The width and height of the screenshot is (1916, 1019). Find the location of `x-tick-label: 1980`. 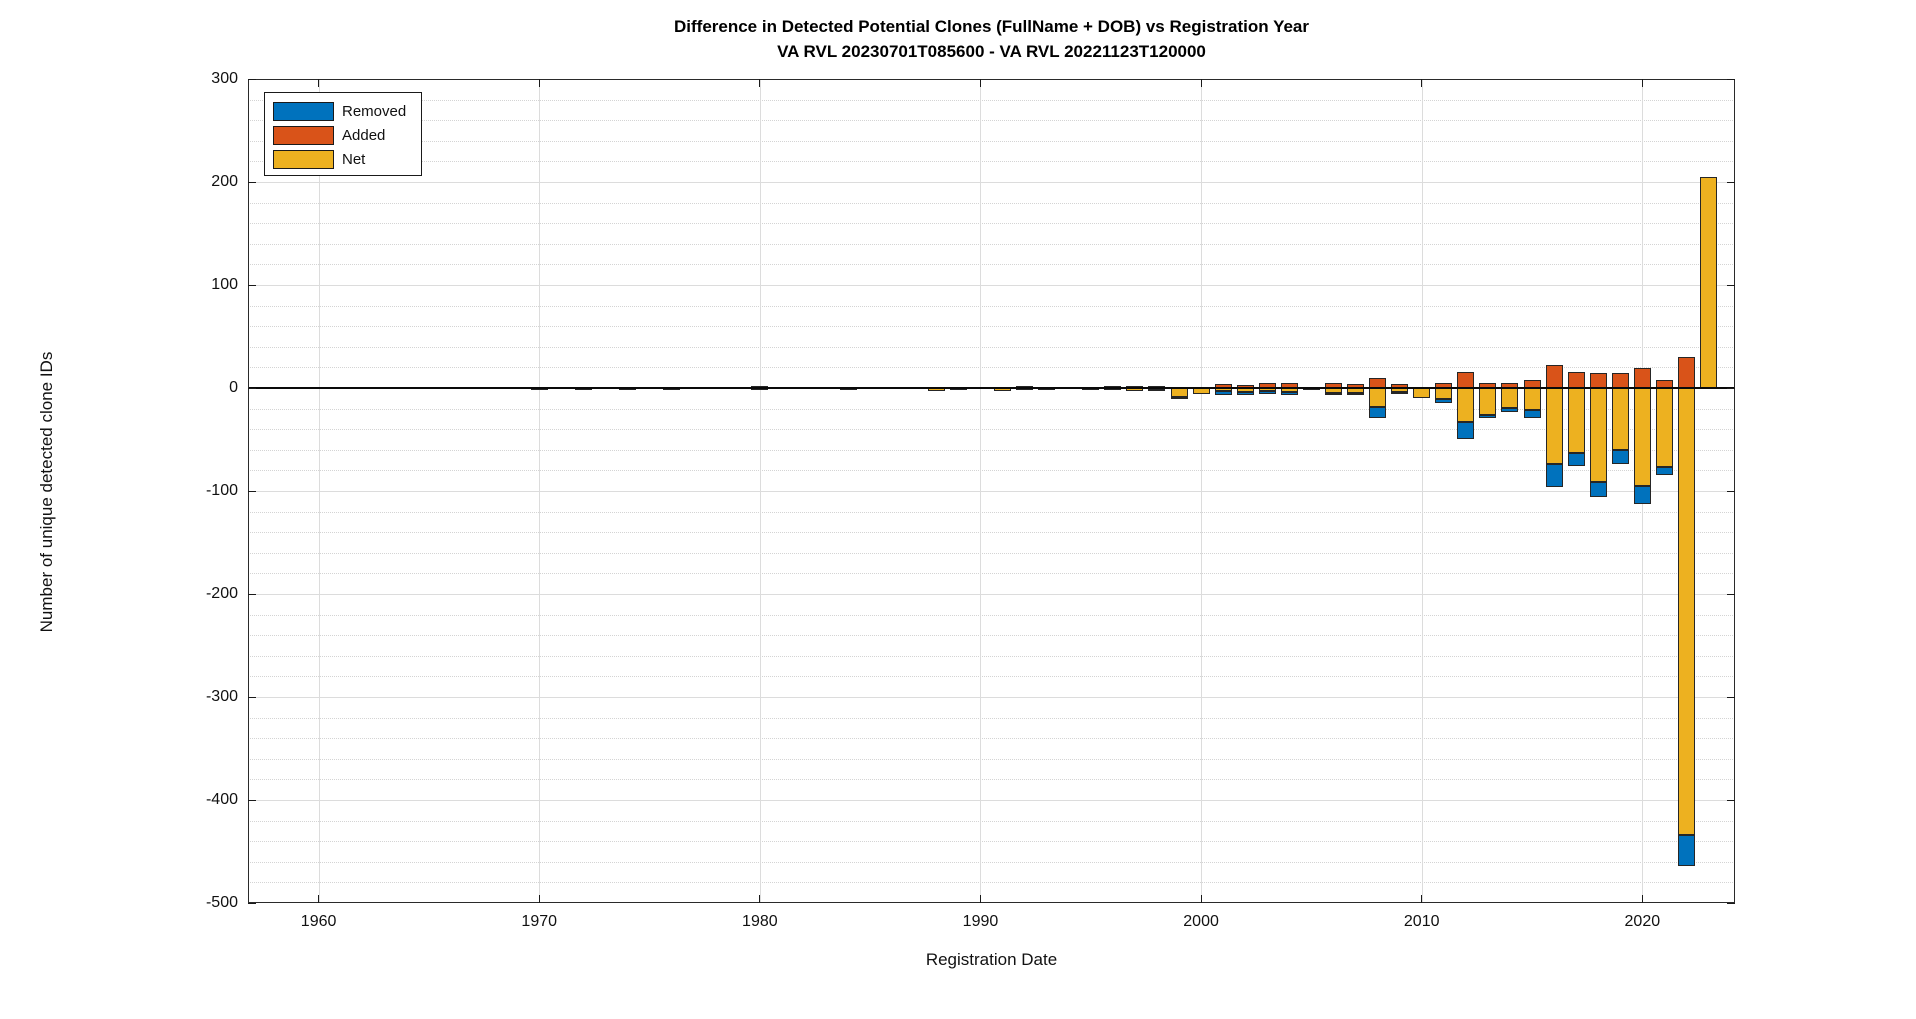

x-tick-label: 1980 is located at coordinates (760, 921).